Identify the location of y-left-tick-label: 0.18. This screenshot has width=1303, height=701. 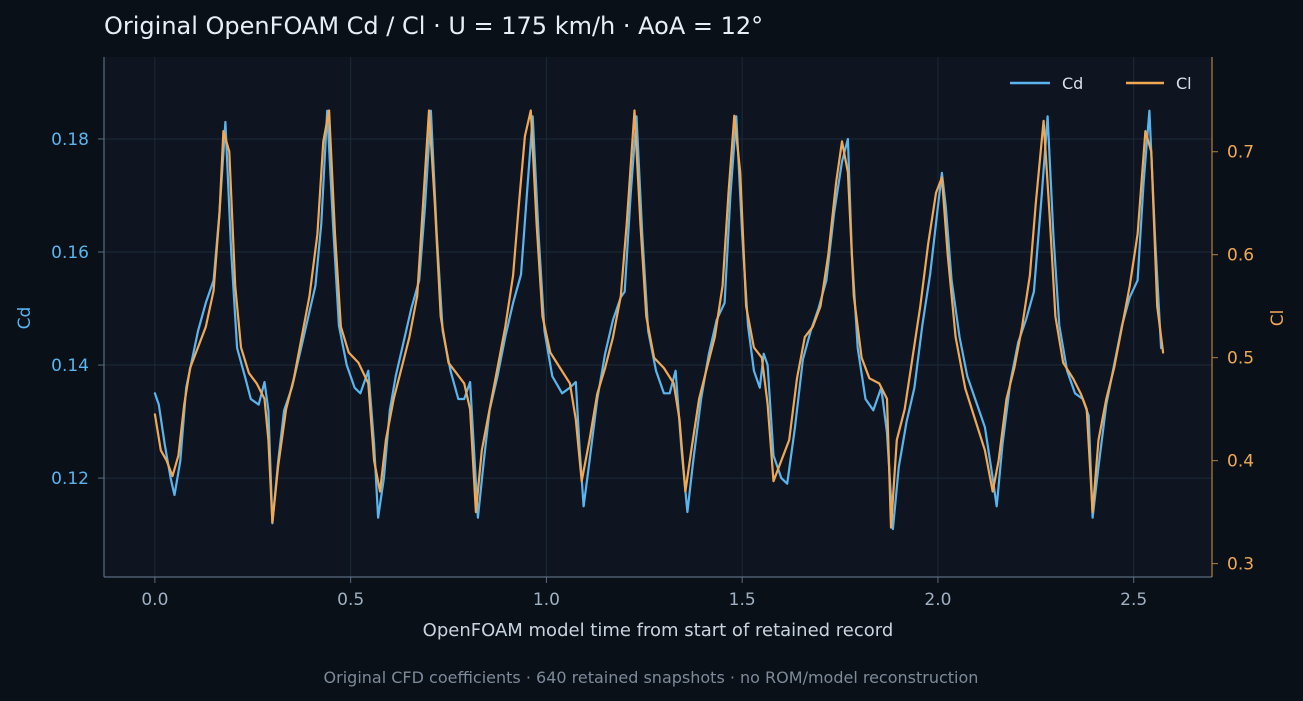
(70, 140).